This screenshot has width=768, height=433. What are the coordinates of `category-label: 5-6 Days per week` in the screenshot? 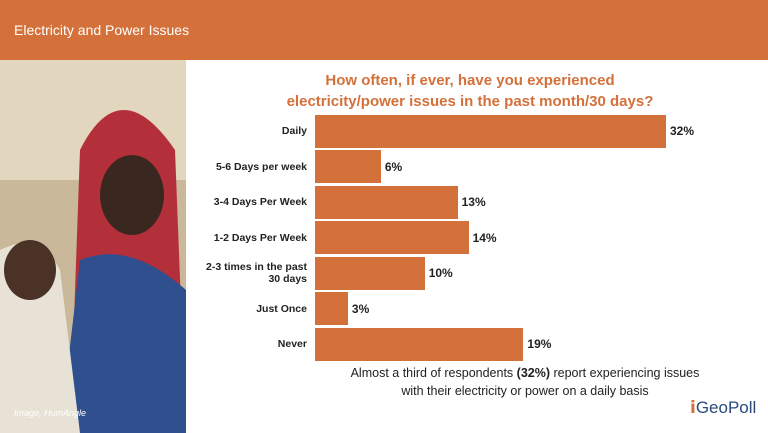 It's located at (261, 166).